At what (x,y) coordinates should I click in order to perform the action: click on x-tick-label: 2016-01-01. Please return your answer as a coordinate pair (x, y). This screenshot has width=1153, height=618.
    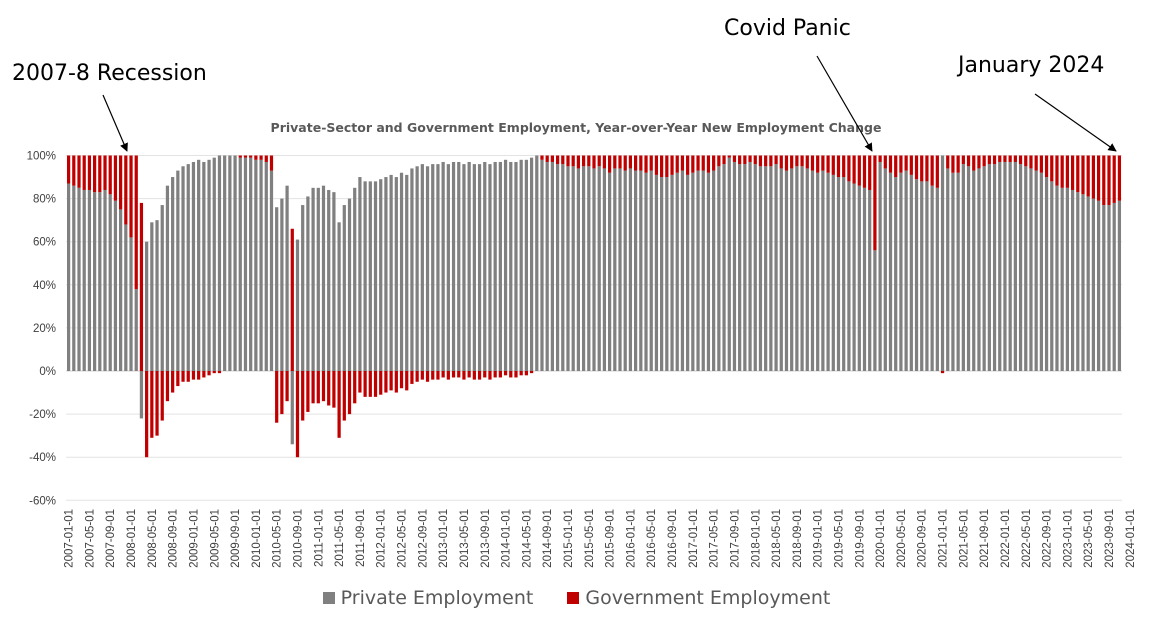
    Looking at the image, I should click on (631, 538).